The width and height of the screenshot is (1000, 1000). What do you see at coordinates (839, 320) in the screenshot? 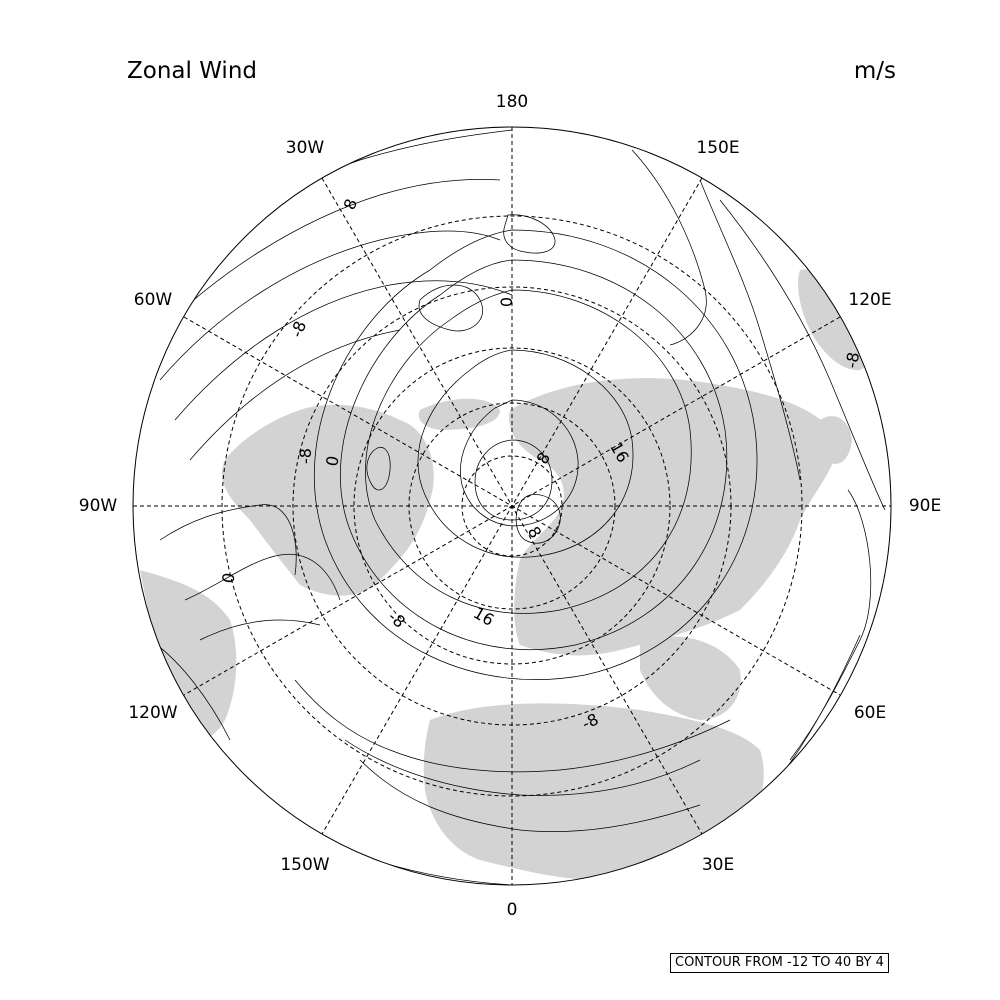
I see `land-east-asia` at bounding box center [839, 320].